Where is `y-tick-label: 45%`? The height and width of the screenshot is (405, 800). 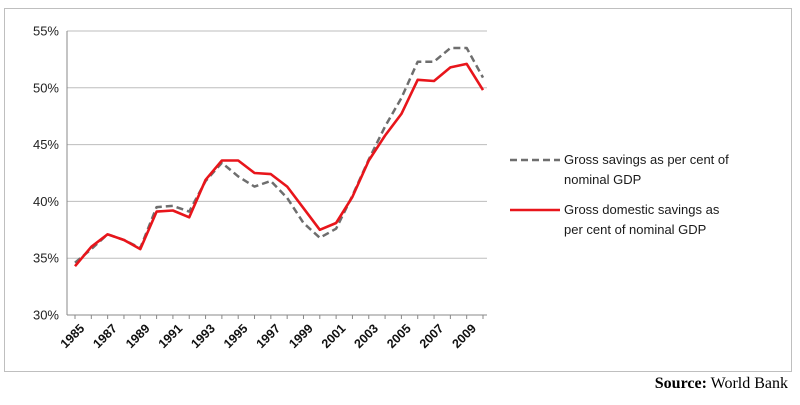
y-tick-label: 45% is located at coordinates (46, 144).